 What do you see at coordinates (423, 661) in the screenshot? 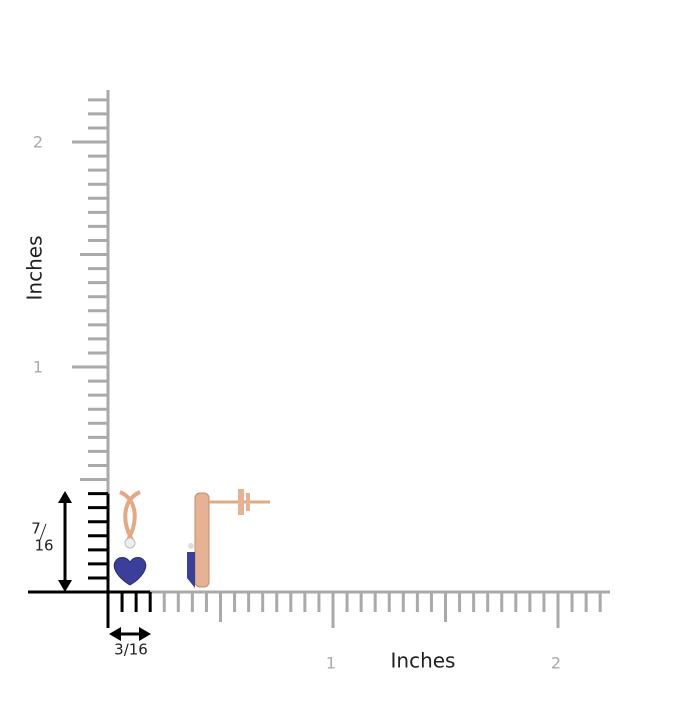
I see `x-axis-label: Inches` at bounding box center [423, 661].